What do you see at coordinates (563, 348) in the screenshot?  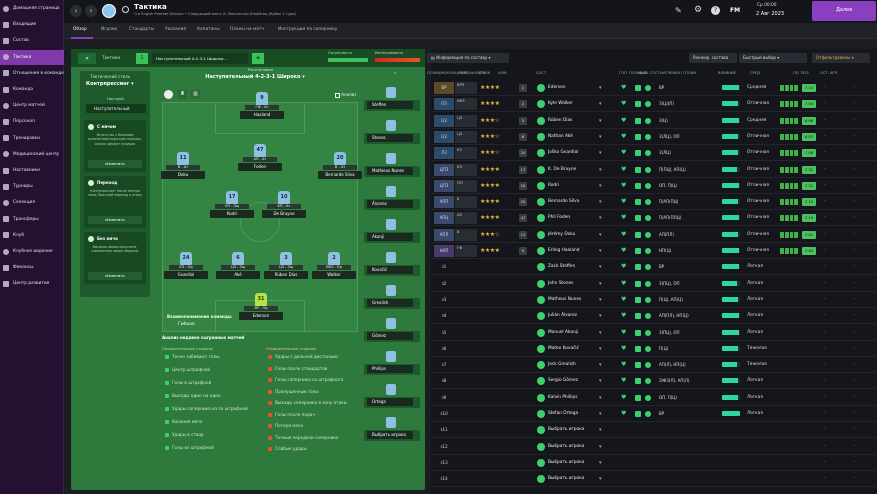 I see `player-name: Mateo Kovačić` at bounding box center [563, 348].